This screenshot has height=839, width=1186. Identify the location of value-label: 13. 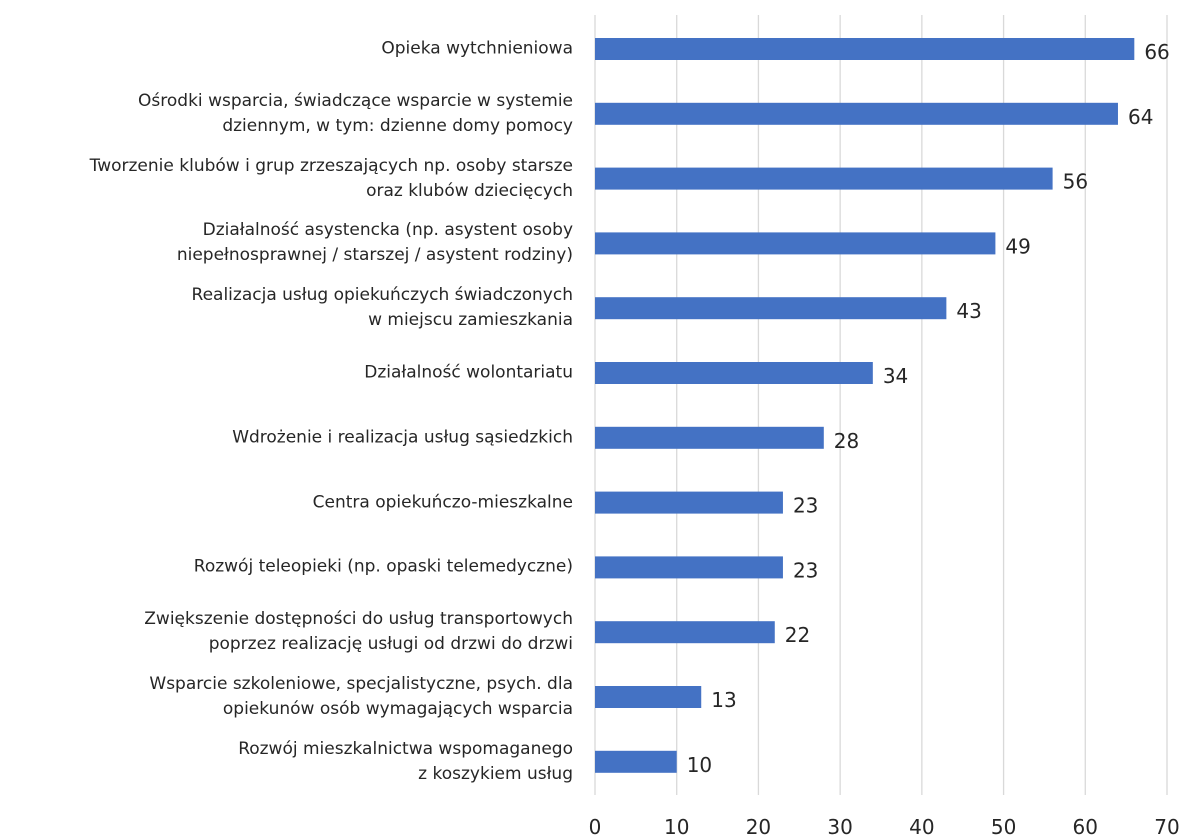
(723, 700).